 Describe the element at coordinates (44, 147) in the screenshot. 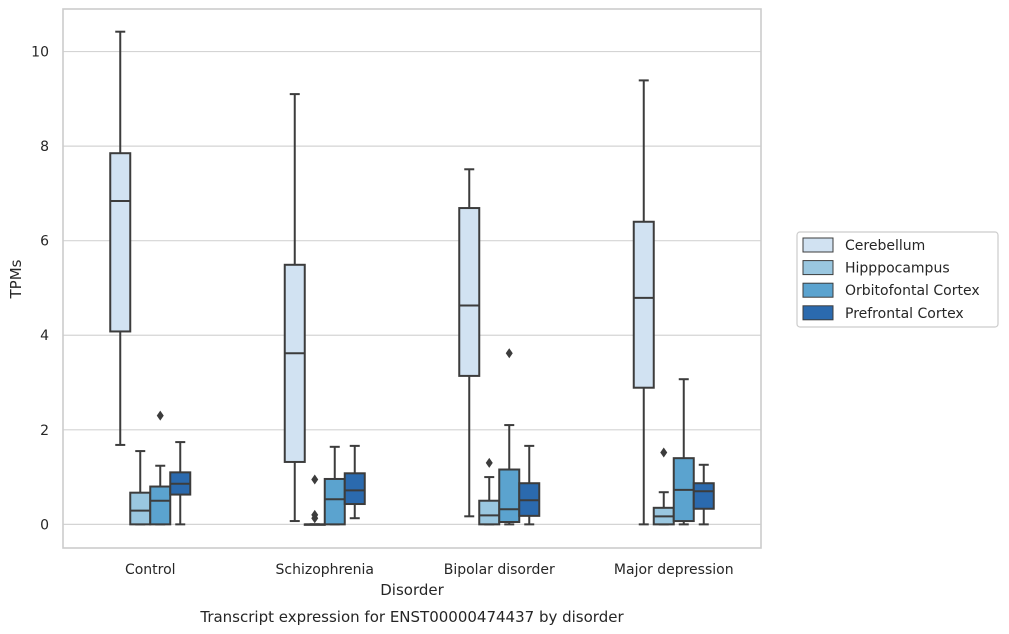

I see `y-tick-label: 8` at that location.